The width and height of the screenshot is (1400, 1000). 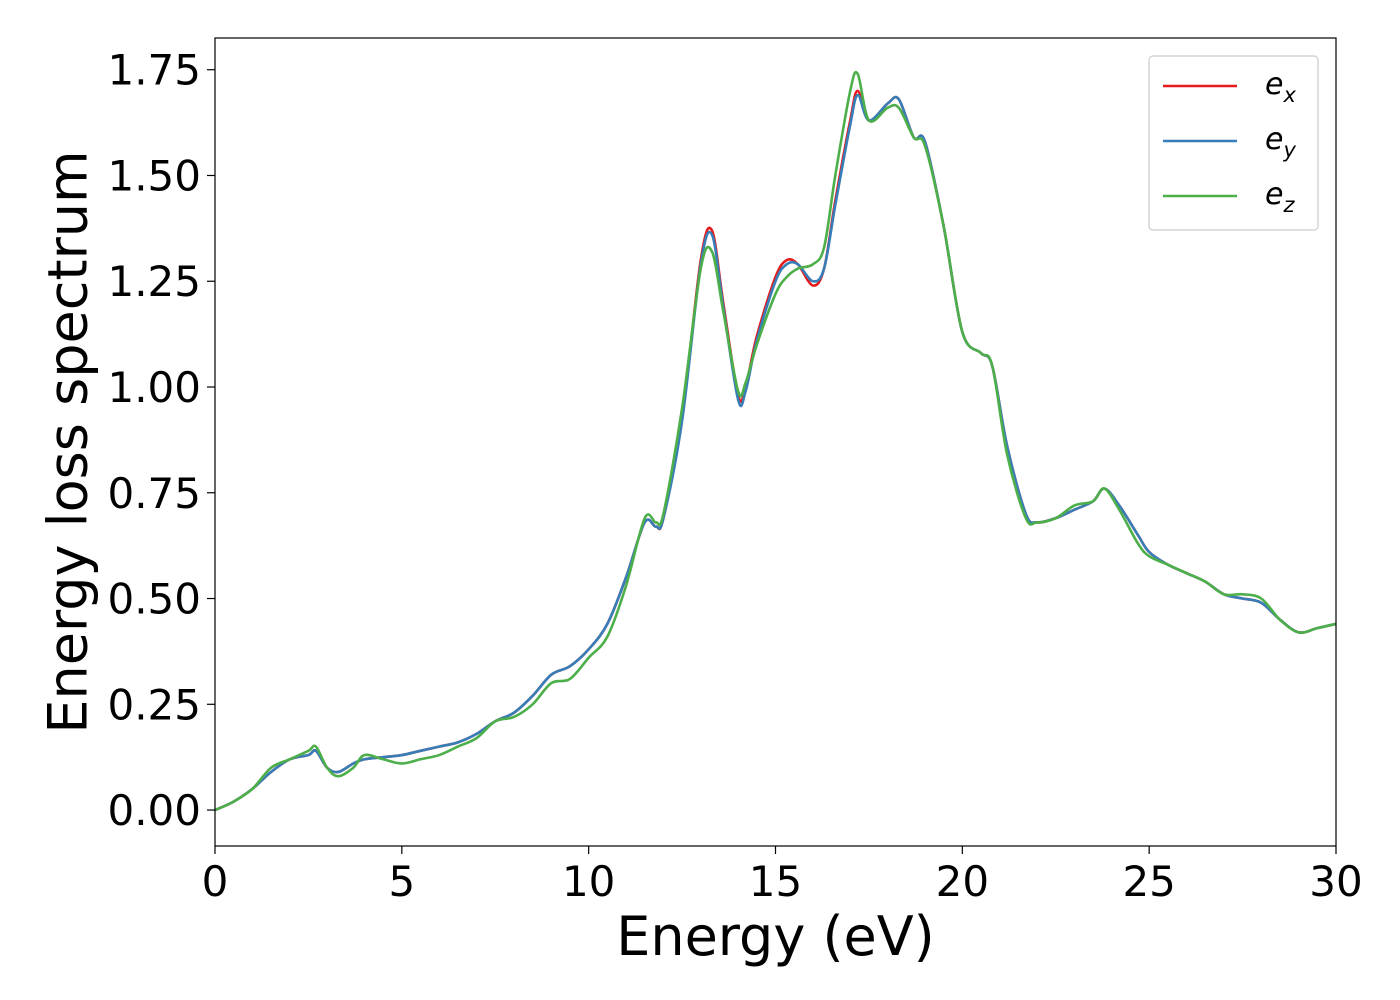 What do you see at coordinates (154, 704) in the screenshot?
I see `y-tick-label: 0.25` at bounding box center [154, 704].